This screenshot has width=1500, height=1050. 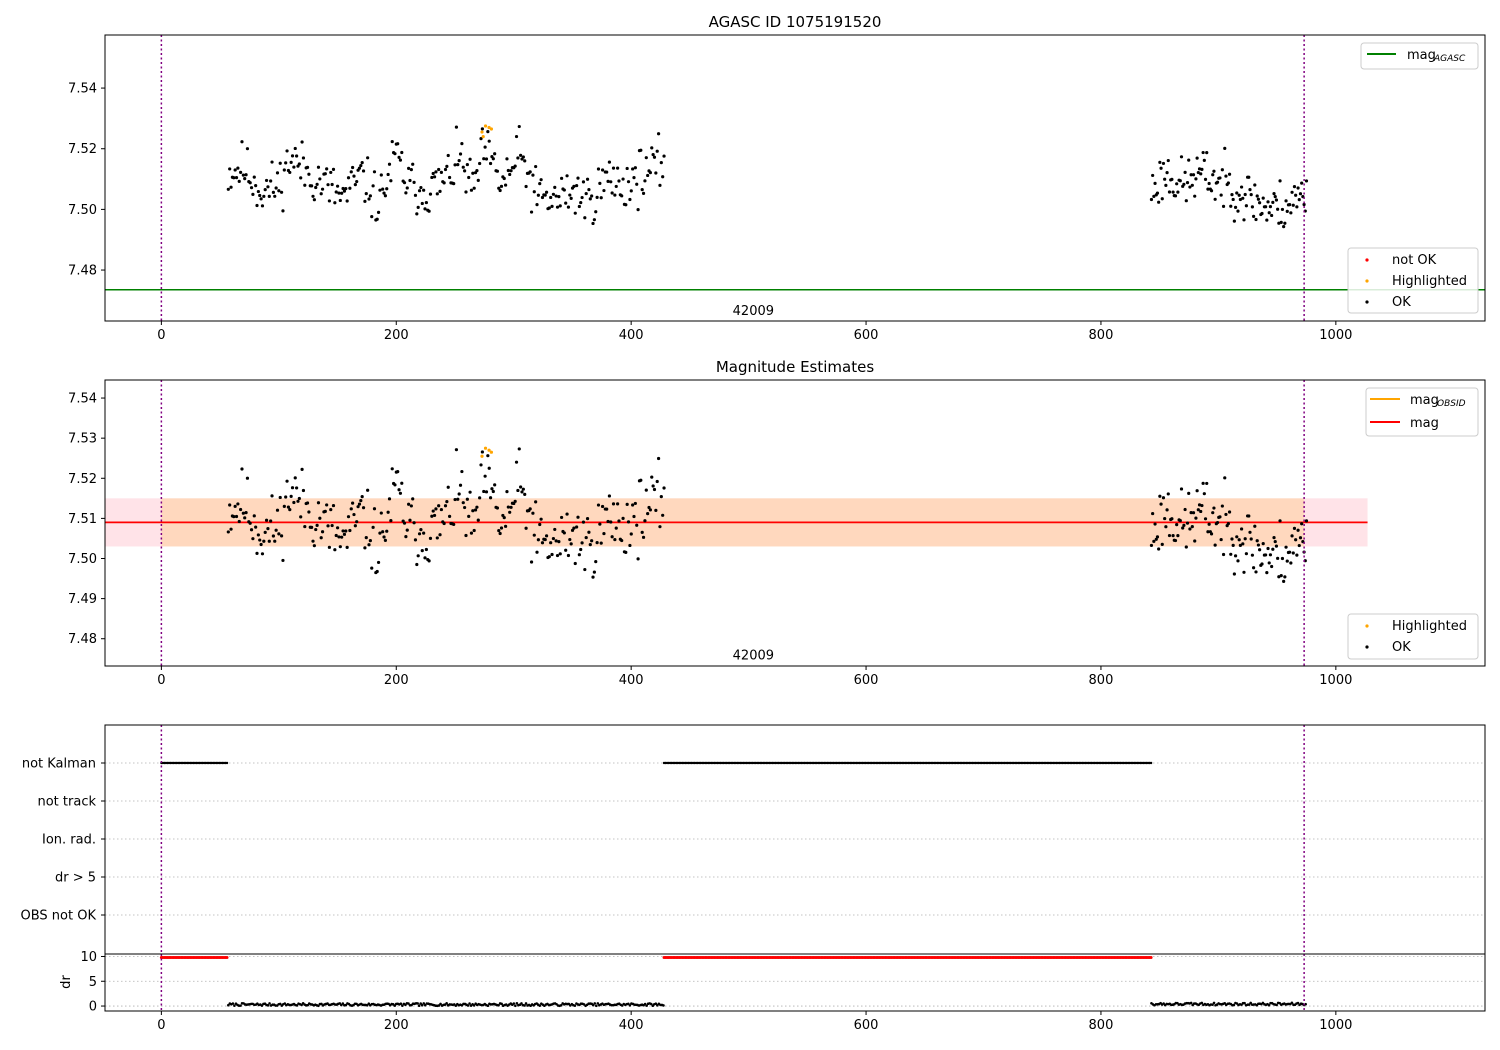 What do you see at coordinates (396, 335) in the screenshot?
I see `x-tick-label: 200` at bounding box center [396, 335].